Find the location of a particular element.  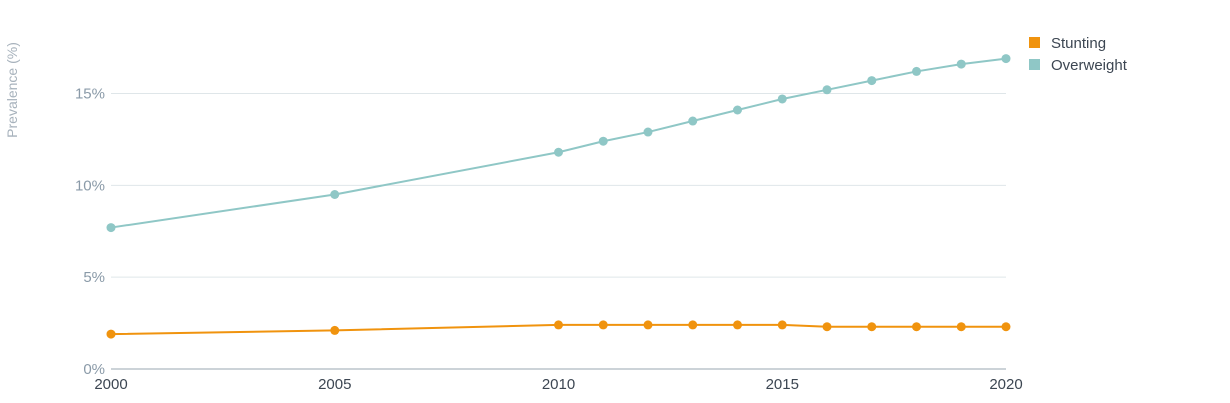

y-tick-label: 5% is located at coordinates (94, 277).